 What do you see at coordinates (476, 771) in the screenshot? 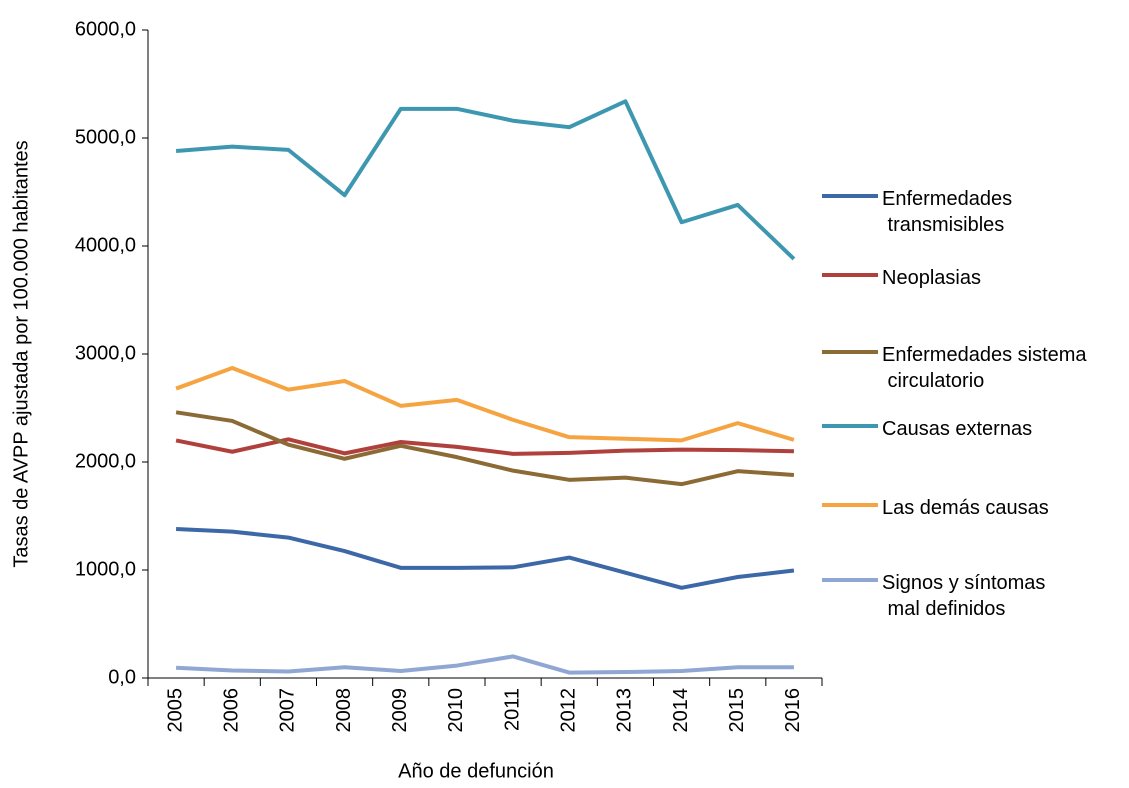
I see `x-axis-label: Año de defunción` at bounding box center [476, 771].